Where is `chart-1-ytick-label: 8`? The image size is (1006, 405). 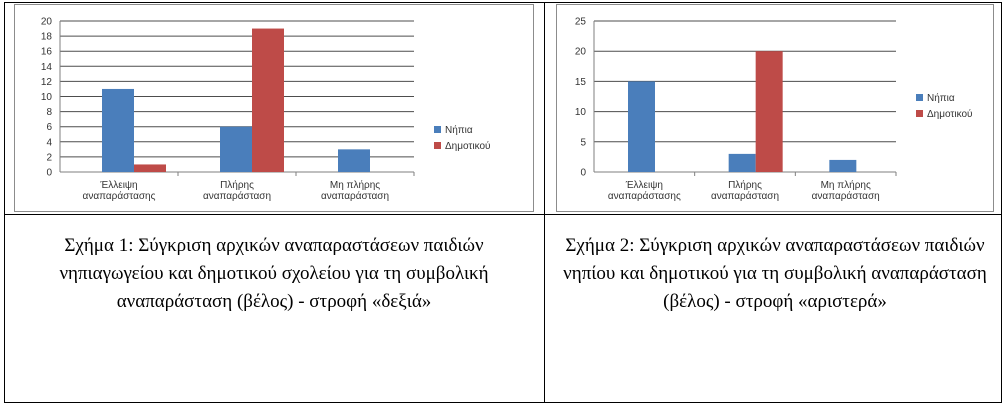 chart-1-ytick-label: 8 is located at coordinates (49, 112).